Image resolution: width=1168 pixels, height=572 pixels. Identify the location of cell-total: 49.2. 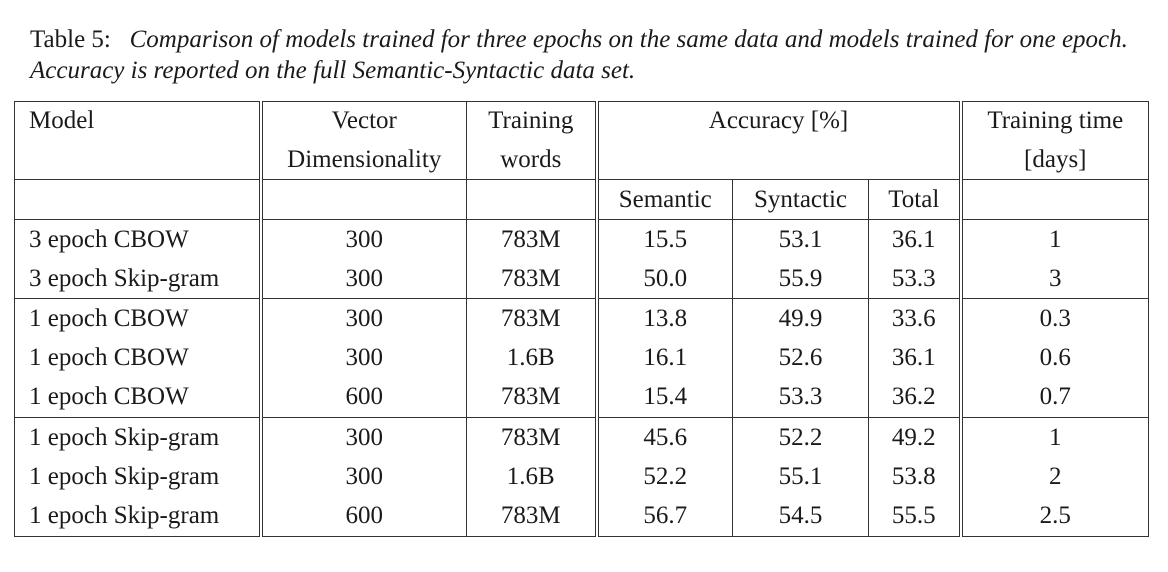
(915, 437).